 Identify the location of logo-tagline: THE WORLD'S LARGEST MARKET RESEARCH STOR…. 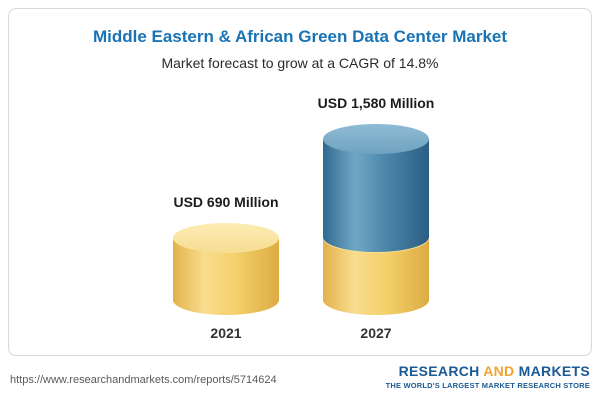
(487, 385).